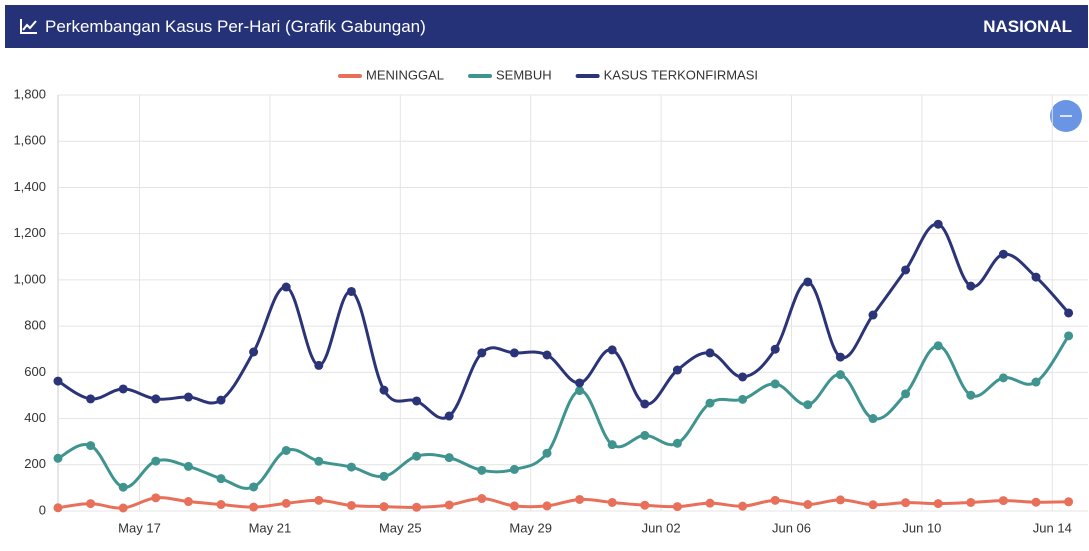  I want to click on x-tick-label: Jun 06, so click(791, 527).